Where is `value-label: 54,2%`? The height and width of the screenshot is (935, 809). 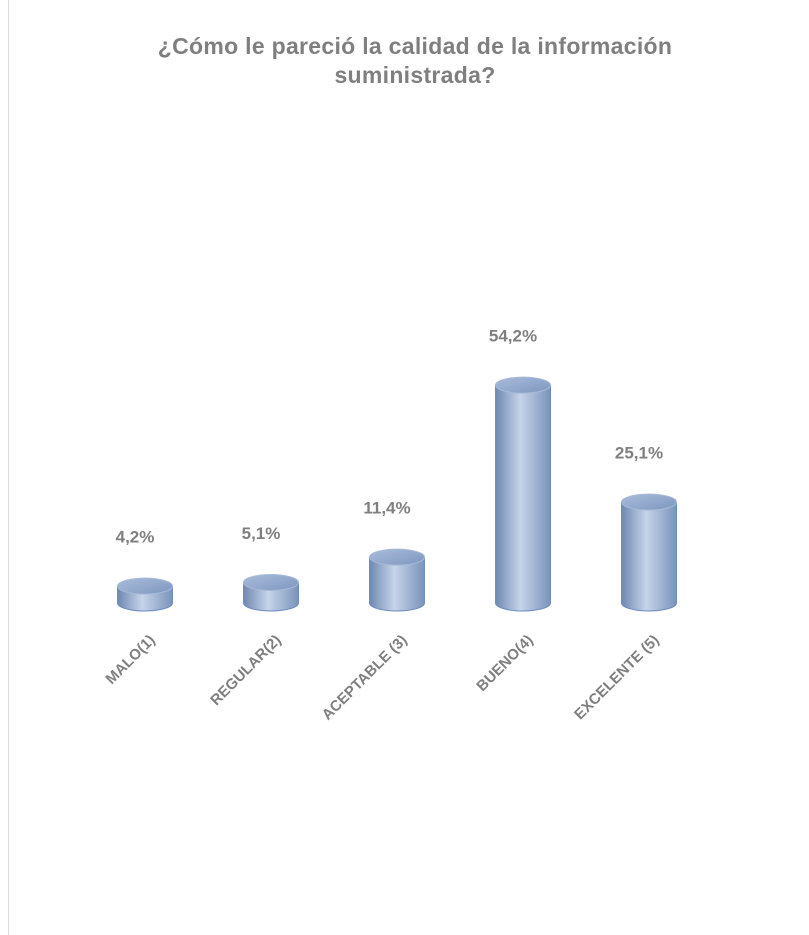 value-label: 54,2% is located at coordinates (513, 336).